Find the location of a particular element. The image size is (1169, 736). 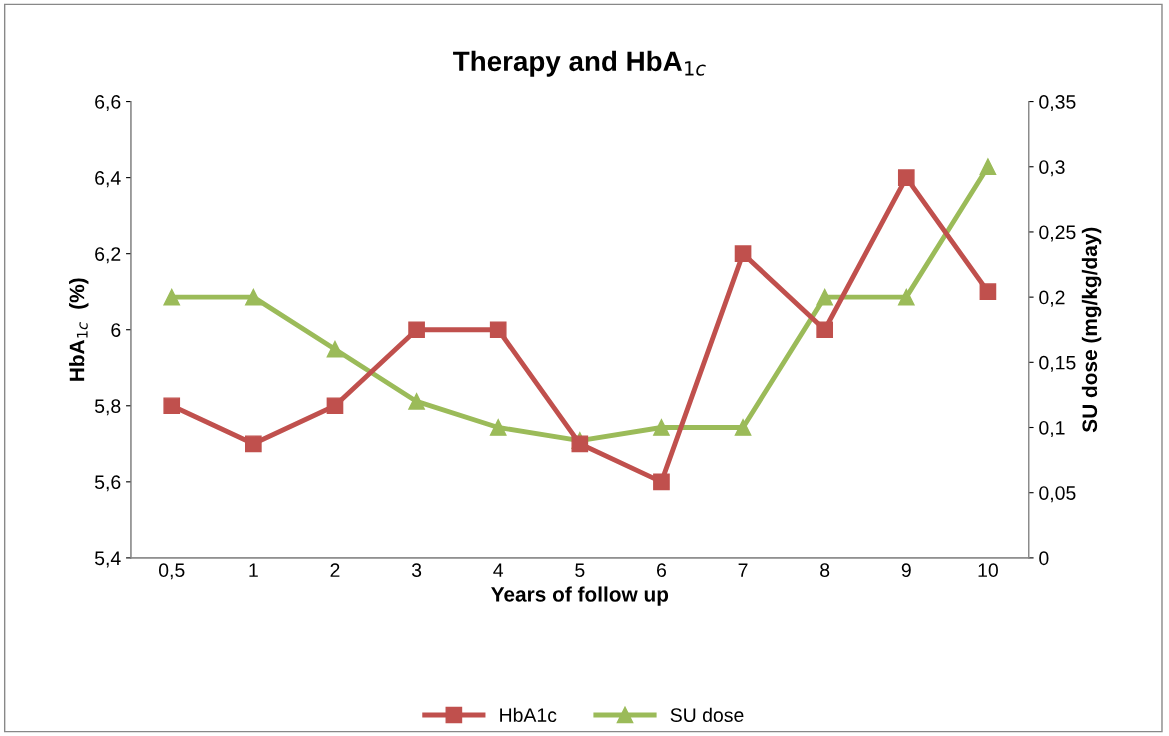

y-tick-label: 6,4 is located at coordinates (108, 179).